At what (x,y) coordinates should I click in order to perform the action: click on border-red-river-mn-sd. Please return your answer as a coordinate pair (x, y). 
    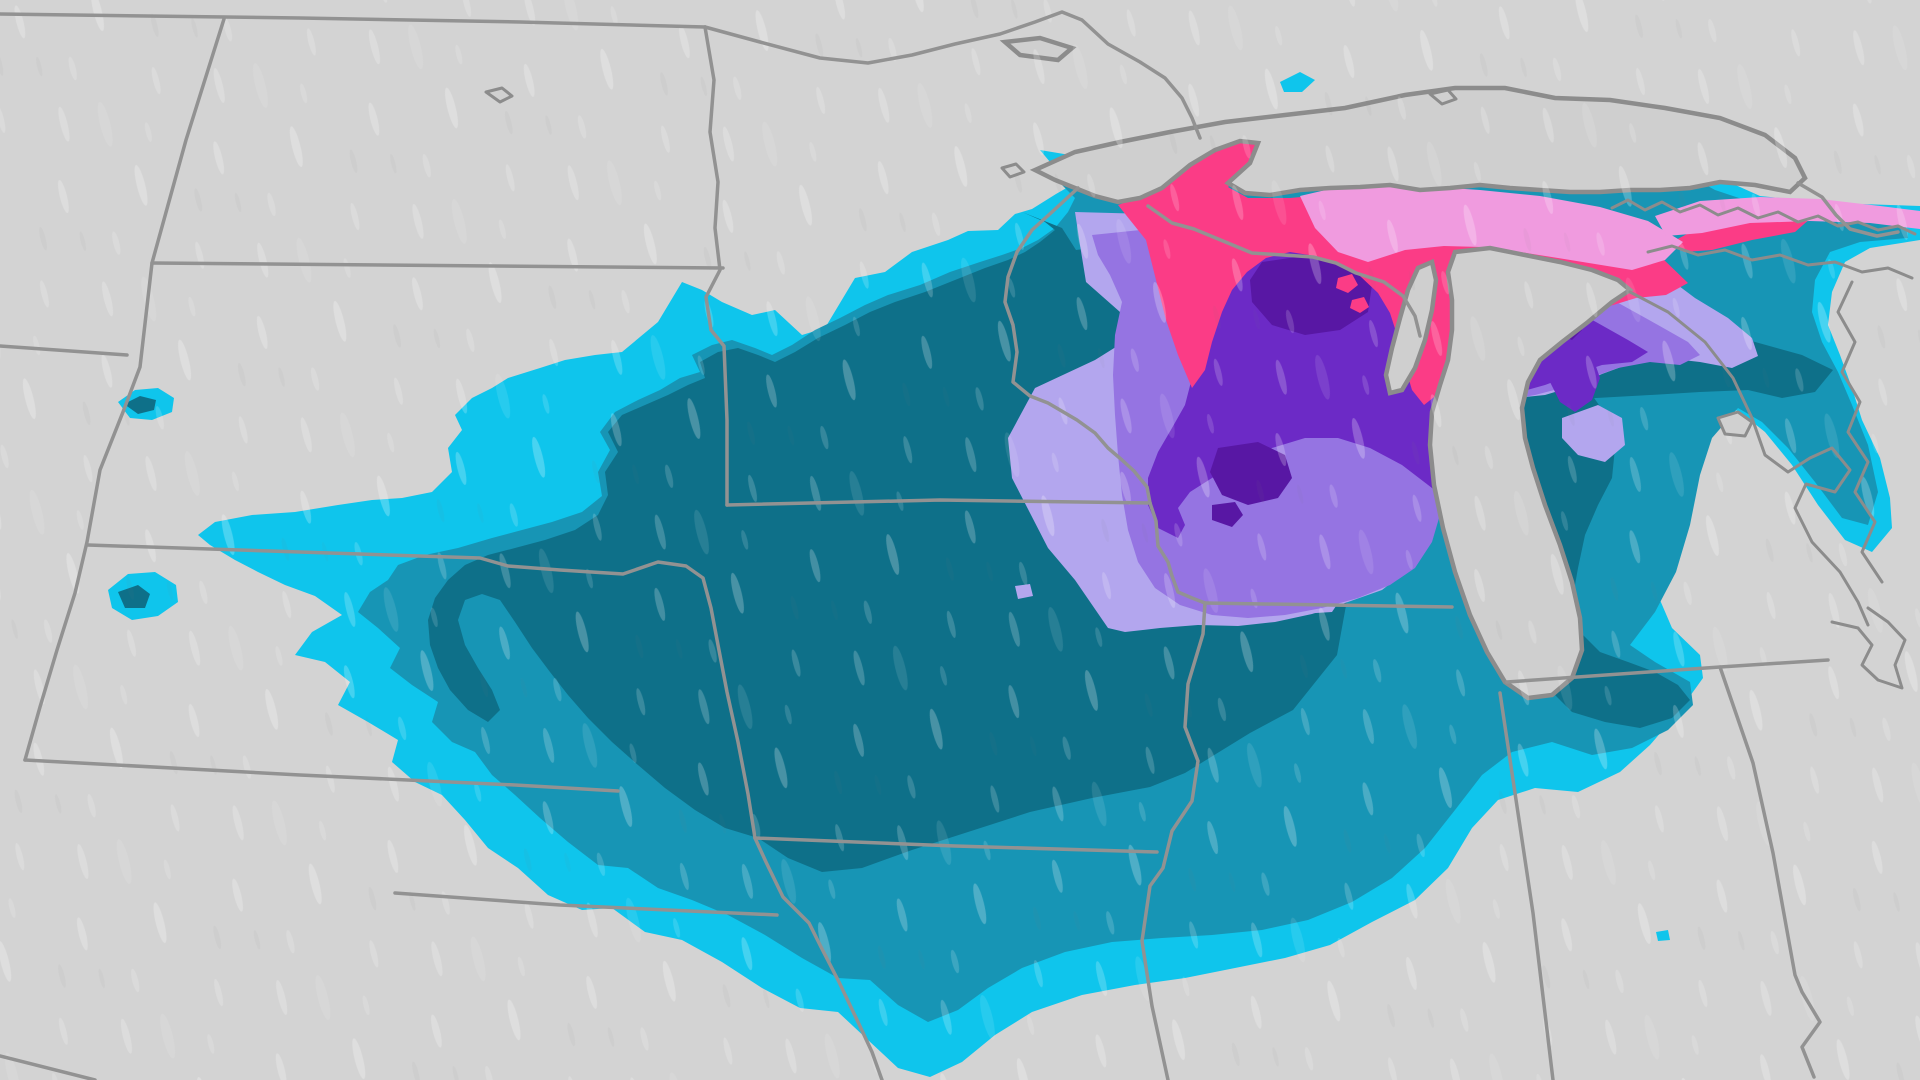
    Looking at the image, I should click on (716, 266).